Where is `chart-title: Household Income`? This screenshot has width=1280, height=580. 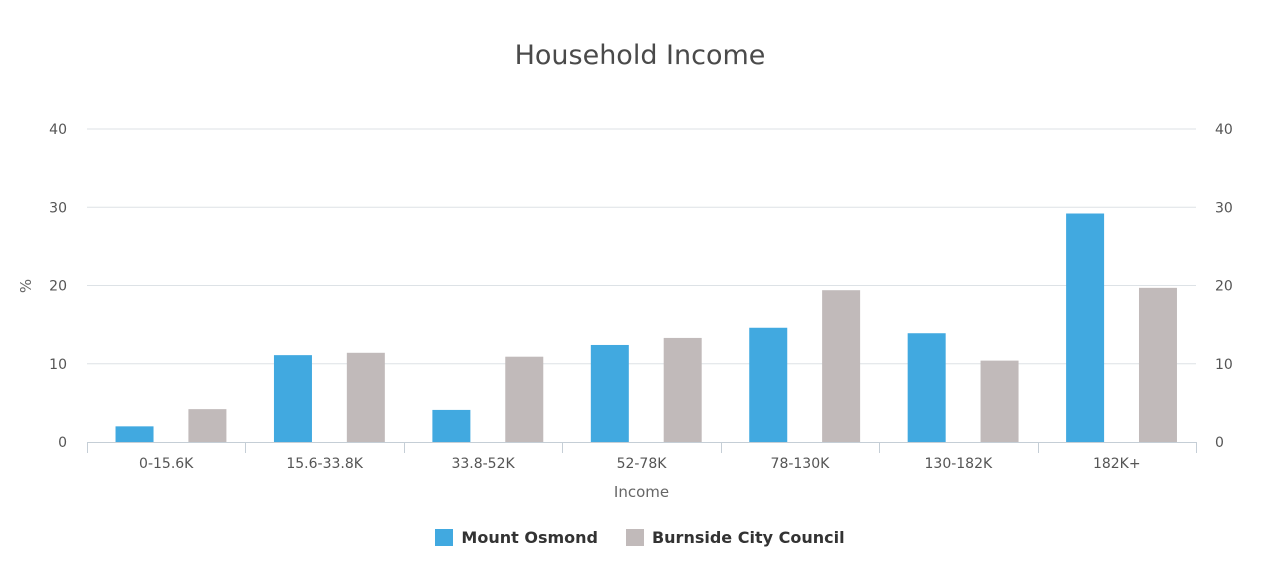 chart-title: Household Income is located at coordinates (640, 55).